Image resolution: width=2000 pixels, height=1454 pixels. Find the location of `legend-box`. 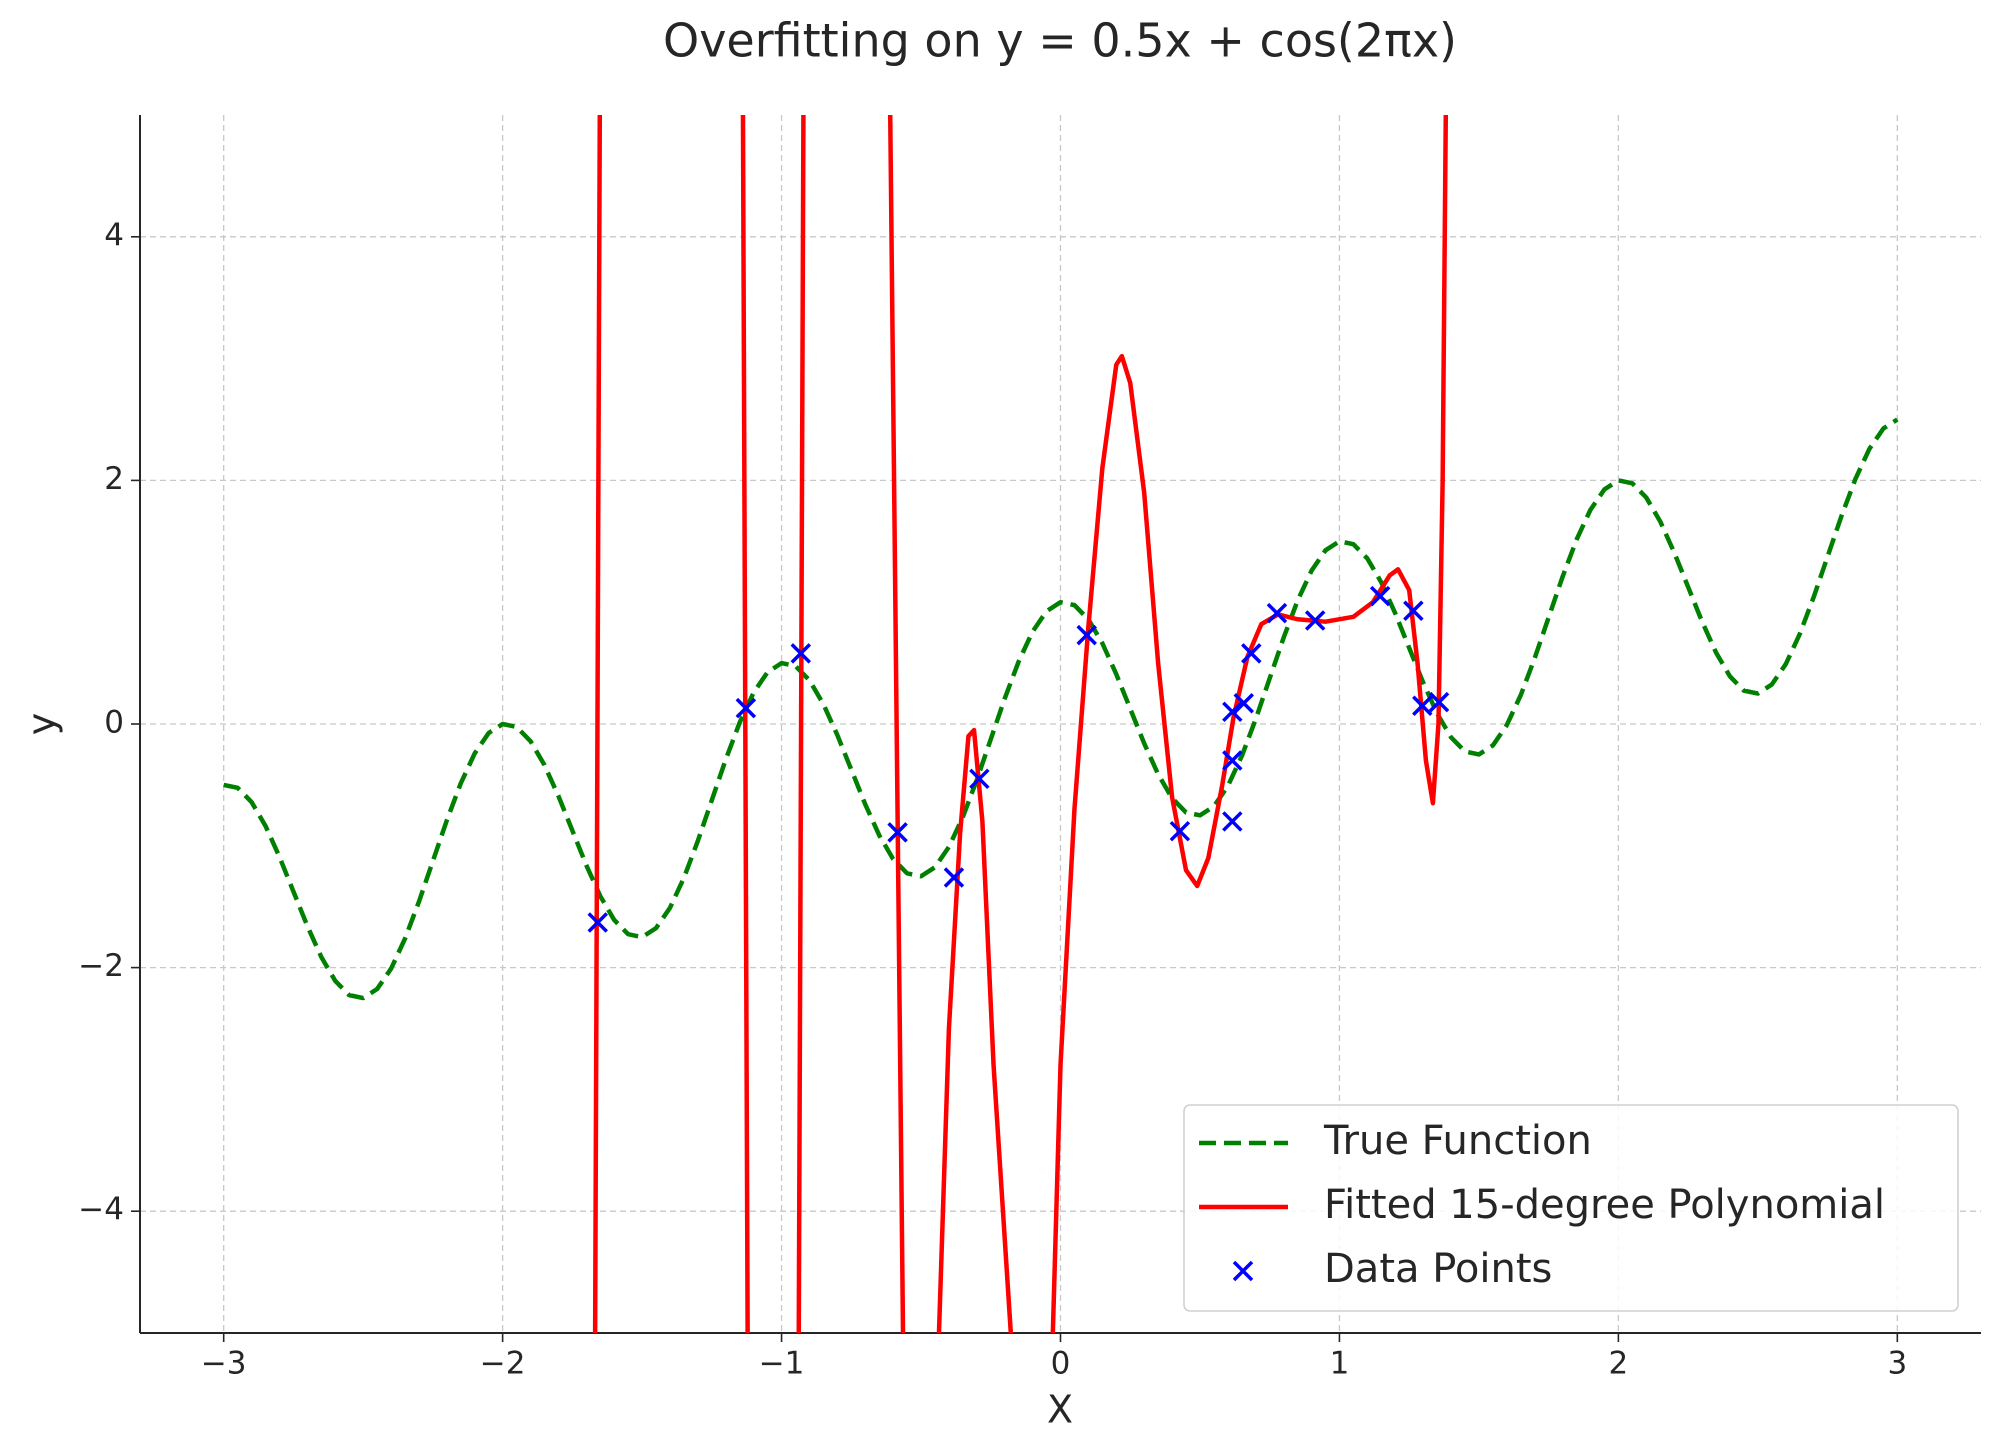

legend-box is located at coordinates (1571, 1208).